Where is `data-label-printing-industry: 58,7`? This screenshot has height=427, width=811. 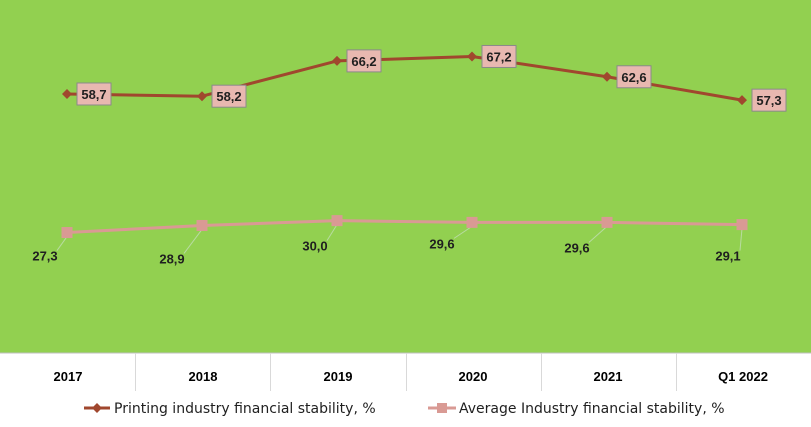
data-label-printing-industry: 58,7 is located at coordinates (93, 94).